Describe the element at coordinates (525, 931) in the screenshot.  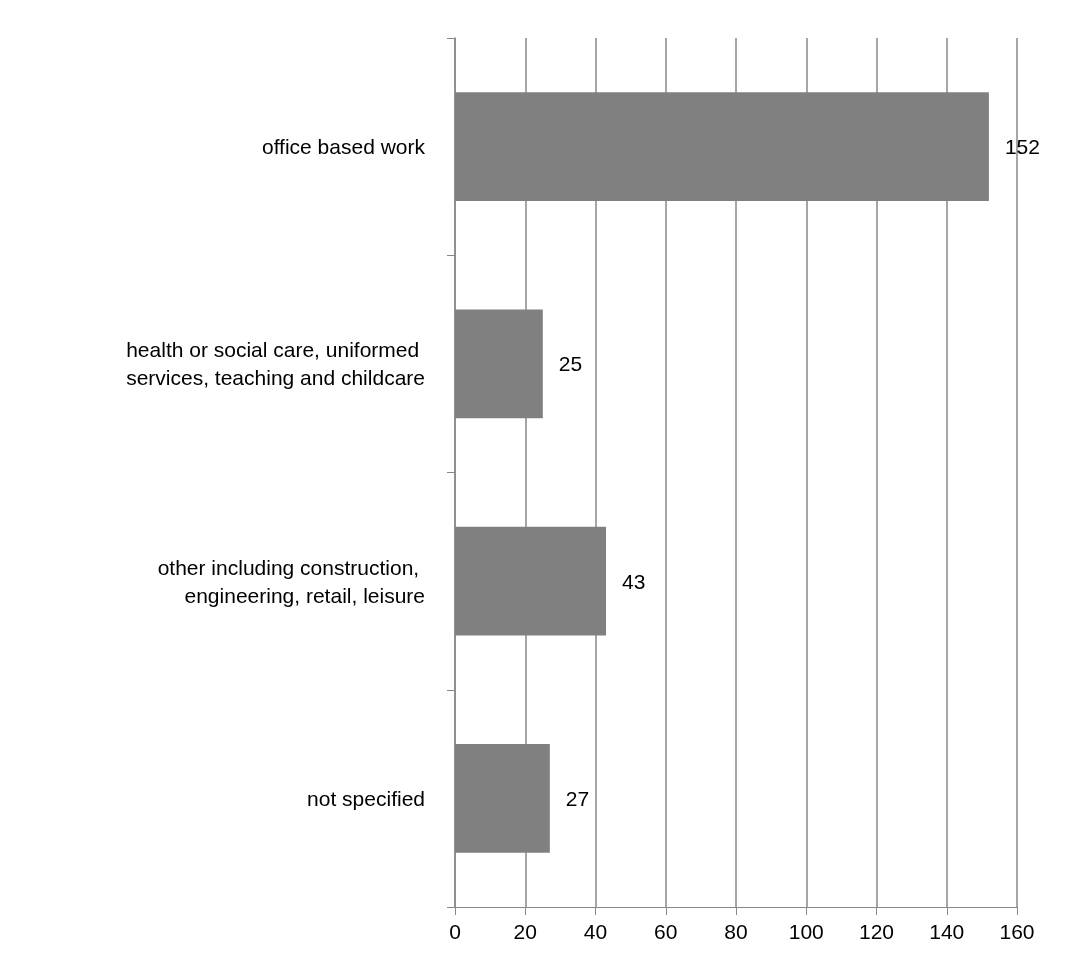
I see `x-tick-label: 20` at that location.